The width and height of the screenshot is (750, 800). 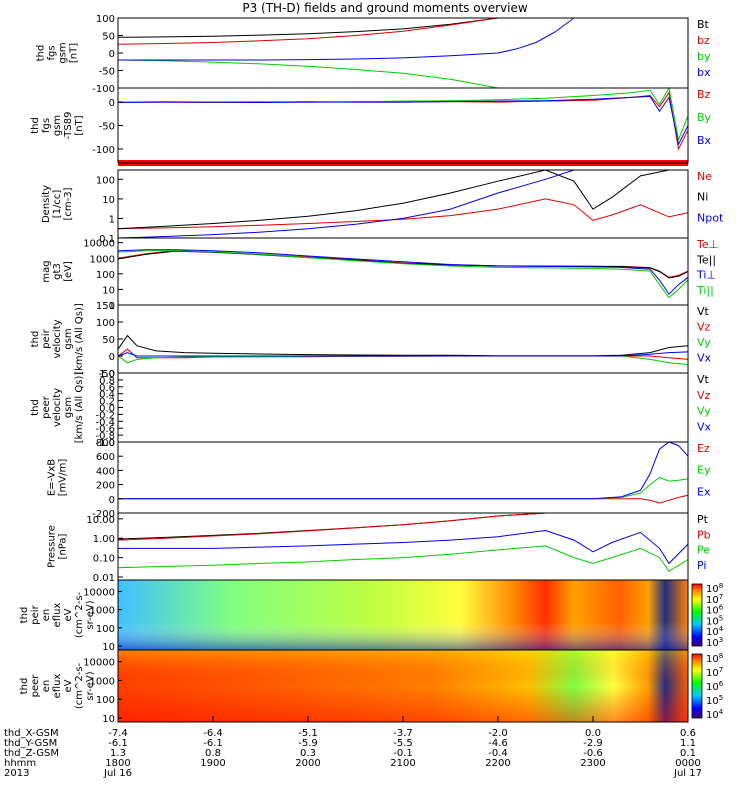 I want to click on legend-vz: Vz, so click(x=704, y=395).